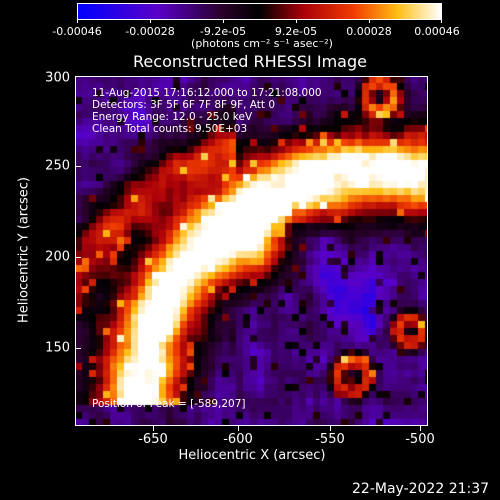 This screenshot has width=500, height=500. I want to click on colorbar-unit-label: (photons cm⁻² s⁻¹ asec⁻²), so click(262, 43).